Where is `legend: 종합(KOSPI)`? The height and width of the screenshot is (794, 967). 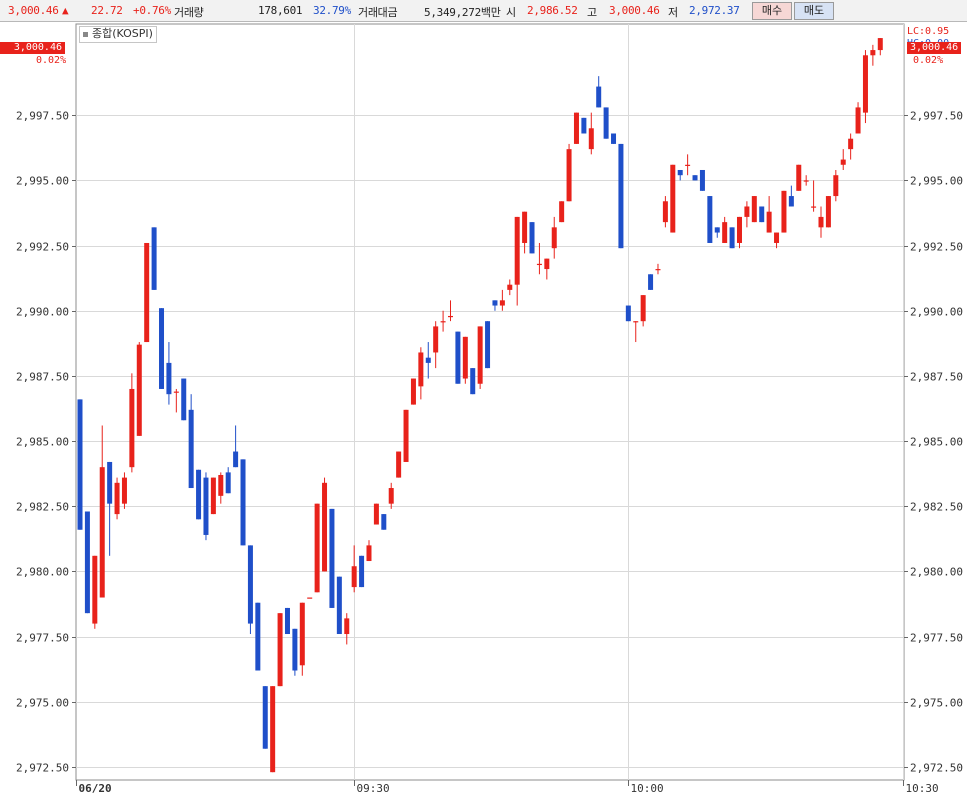 legend: 종합(KOSPI) is located at coordinates (118, 34).